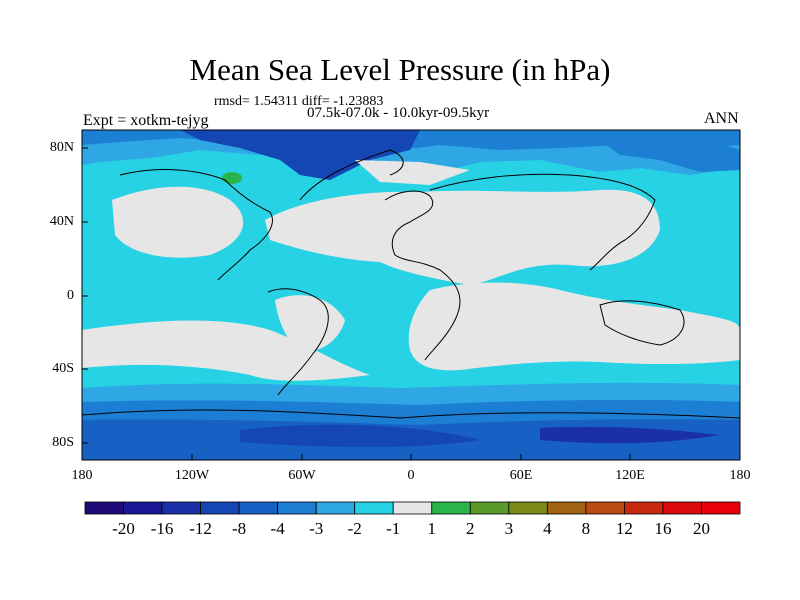  Describe the element at coordinates (70, 295) in the screenshot. I see `lat-tick-label: 0` at that location.